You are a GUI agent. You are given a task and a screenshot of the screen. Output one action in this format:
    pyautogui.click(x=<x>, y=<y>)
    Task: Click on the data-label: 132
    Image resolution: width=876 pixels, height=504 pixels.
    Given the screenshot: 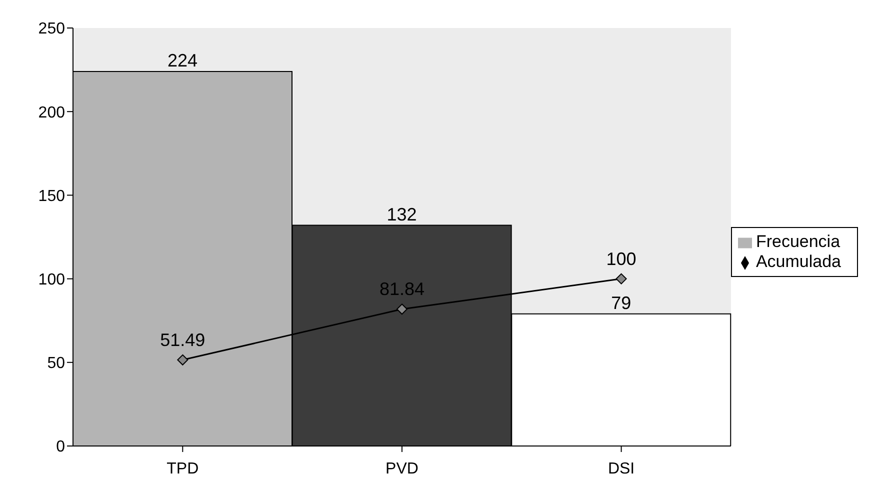 What is the action you would take?
    pyautogui.click(x=401, y=214)
    